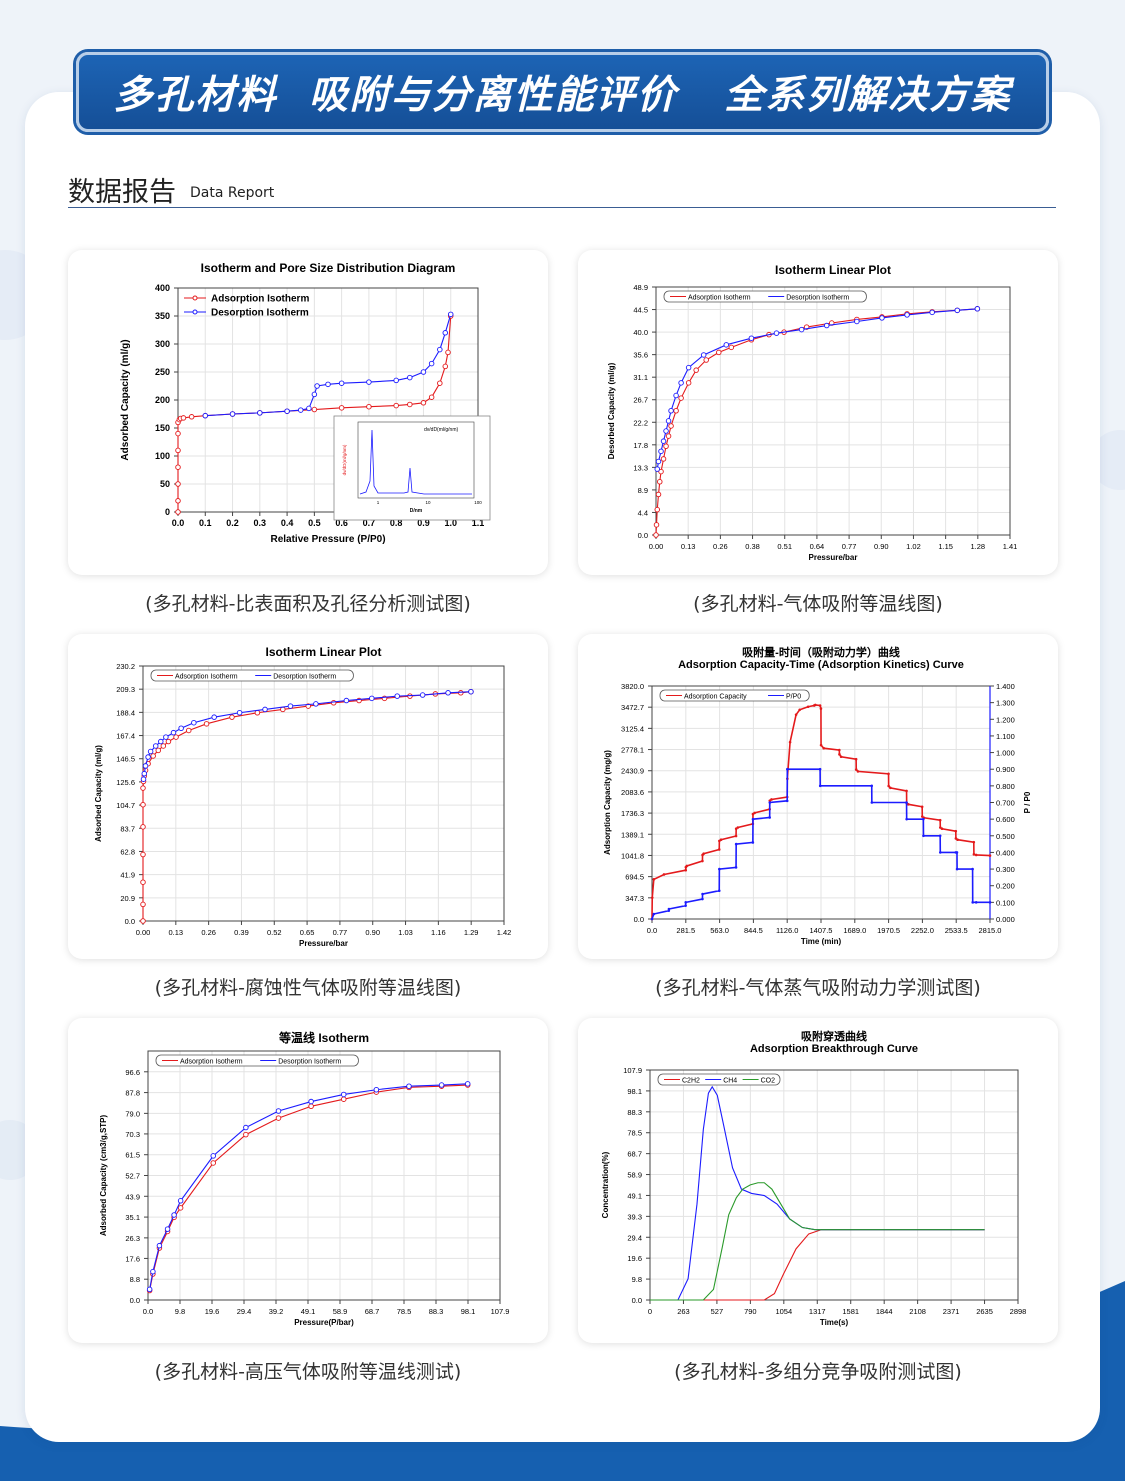  I want to click on y-tick-label: 350, so click(162, 316).